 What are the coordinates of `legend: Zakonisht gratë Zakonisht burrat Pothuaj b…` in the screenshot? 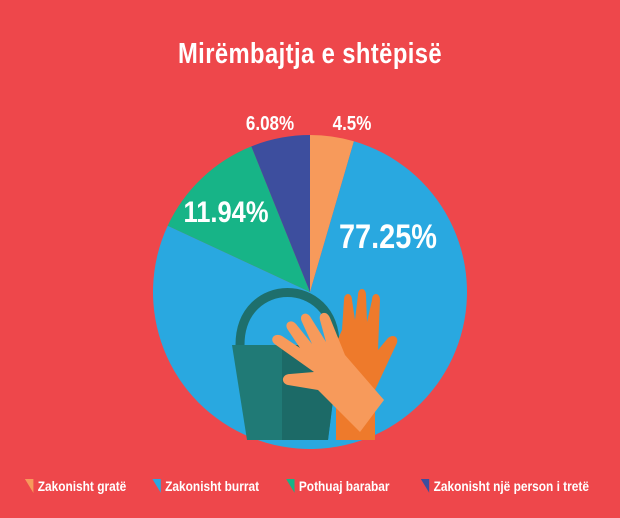 It's located at (310, 486).